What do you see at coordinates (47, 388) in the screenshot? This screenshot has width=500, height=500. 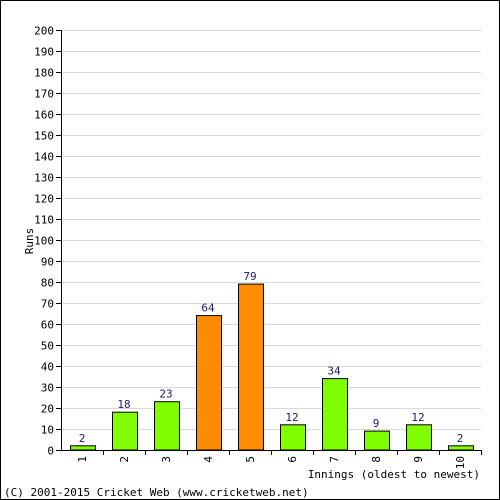 I see `y-tick-label: 30` at bounding box center [47, 388].